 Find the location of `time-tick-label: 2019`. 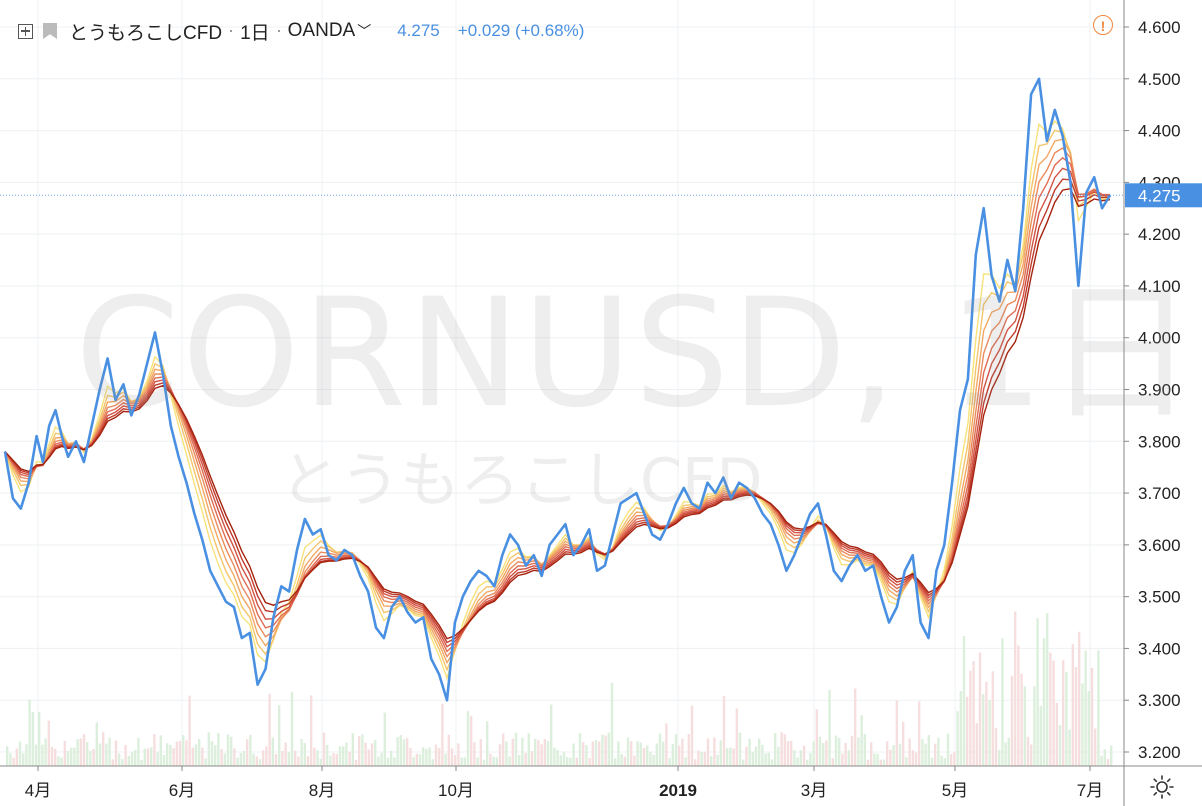

time-tick-label: 2019 is located at coordinates (678, 790).